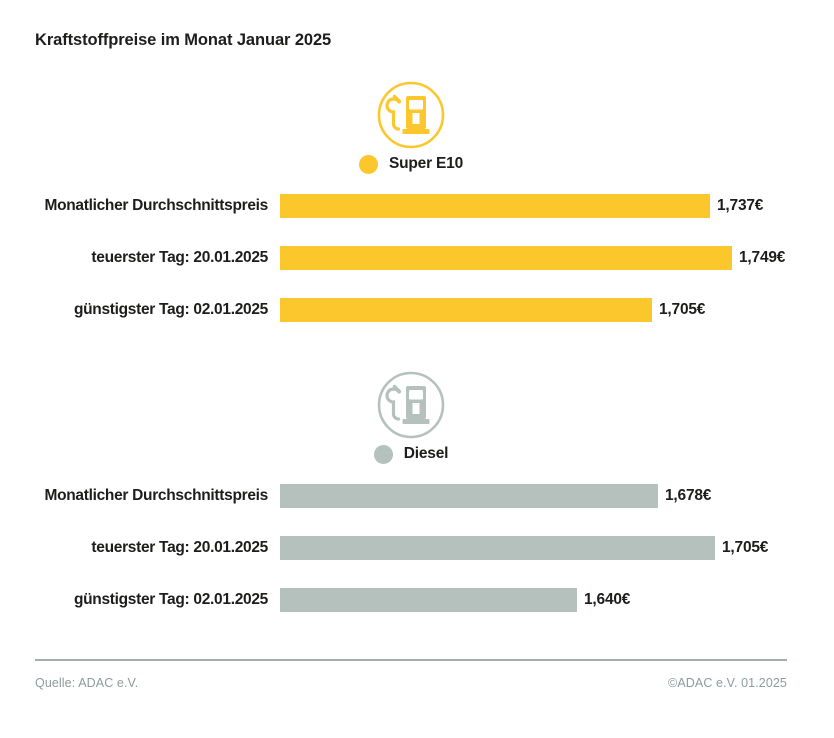 The height and width of the screenshot is (738, 834). I want to click on bar-row: Monatlicher Durchschnittspreis 1,737€, so click(411, 206).